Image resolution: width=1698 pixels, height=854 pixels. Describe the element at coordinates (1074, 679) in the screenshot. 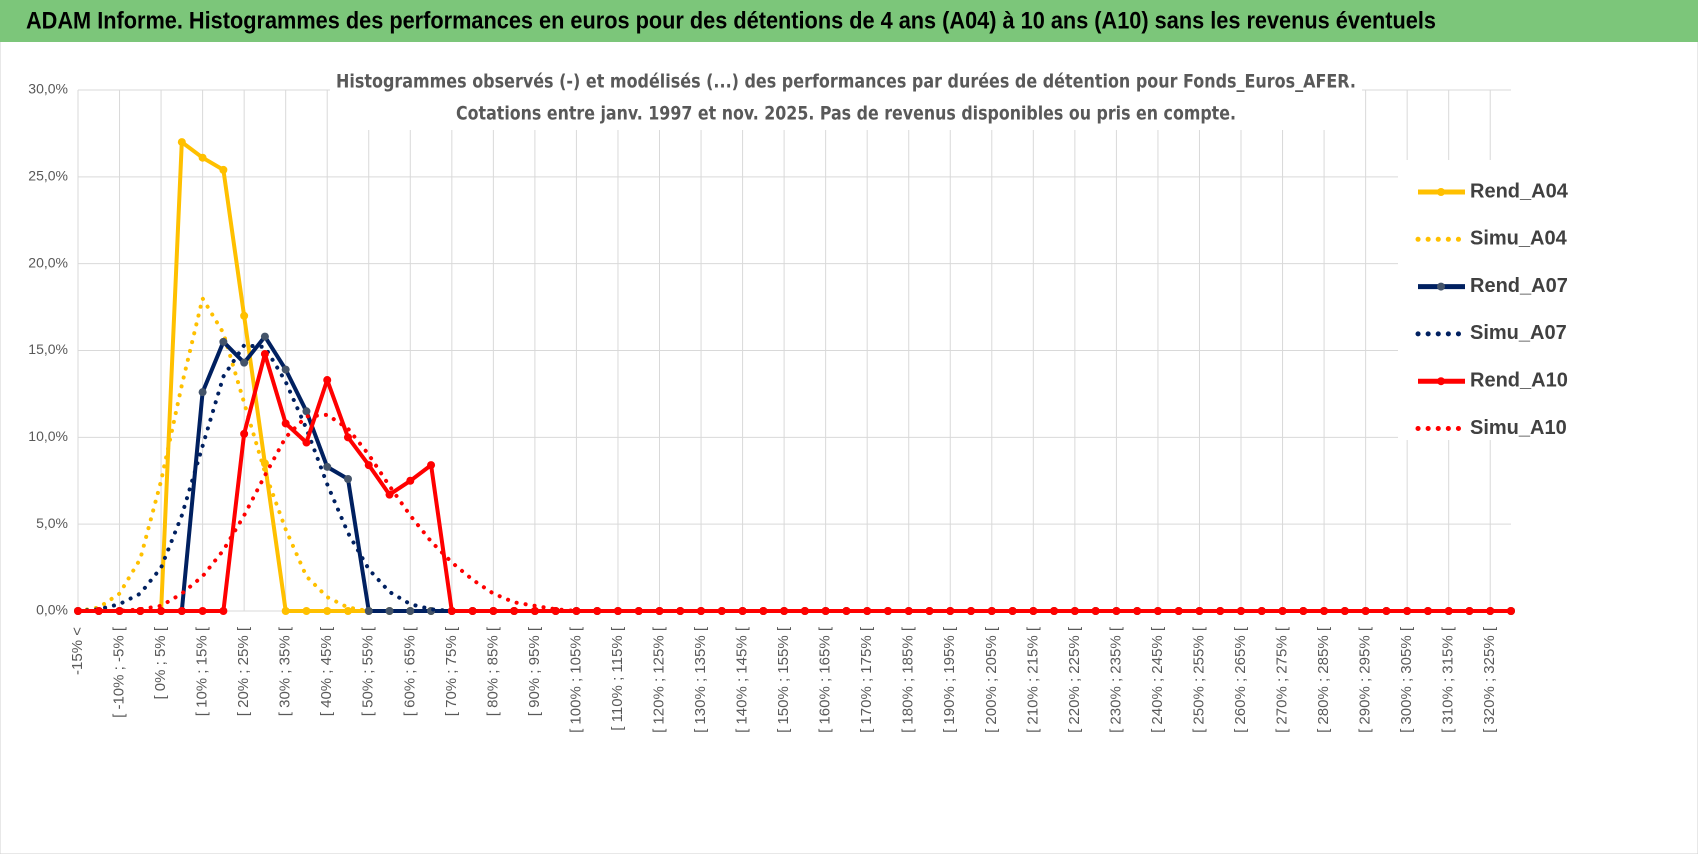

I see `x-tick-label: [ 220% ; 225% [` at that location.